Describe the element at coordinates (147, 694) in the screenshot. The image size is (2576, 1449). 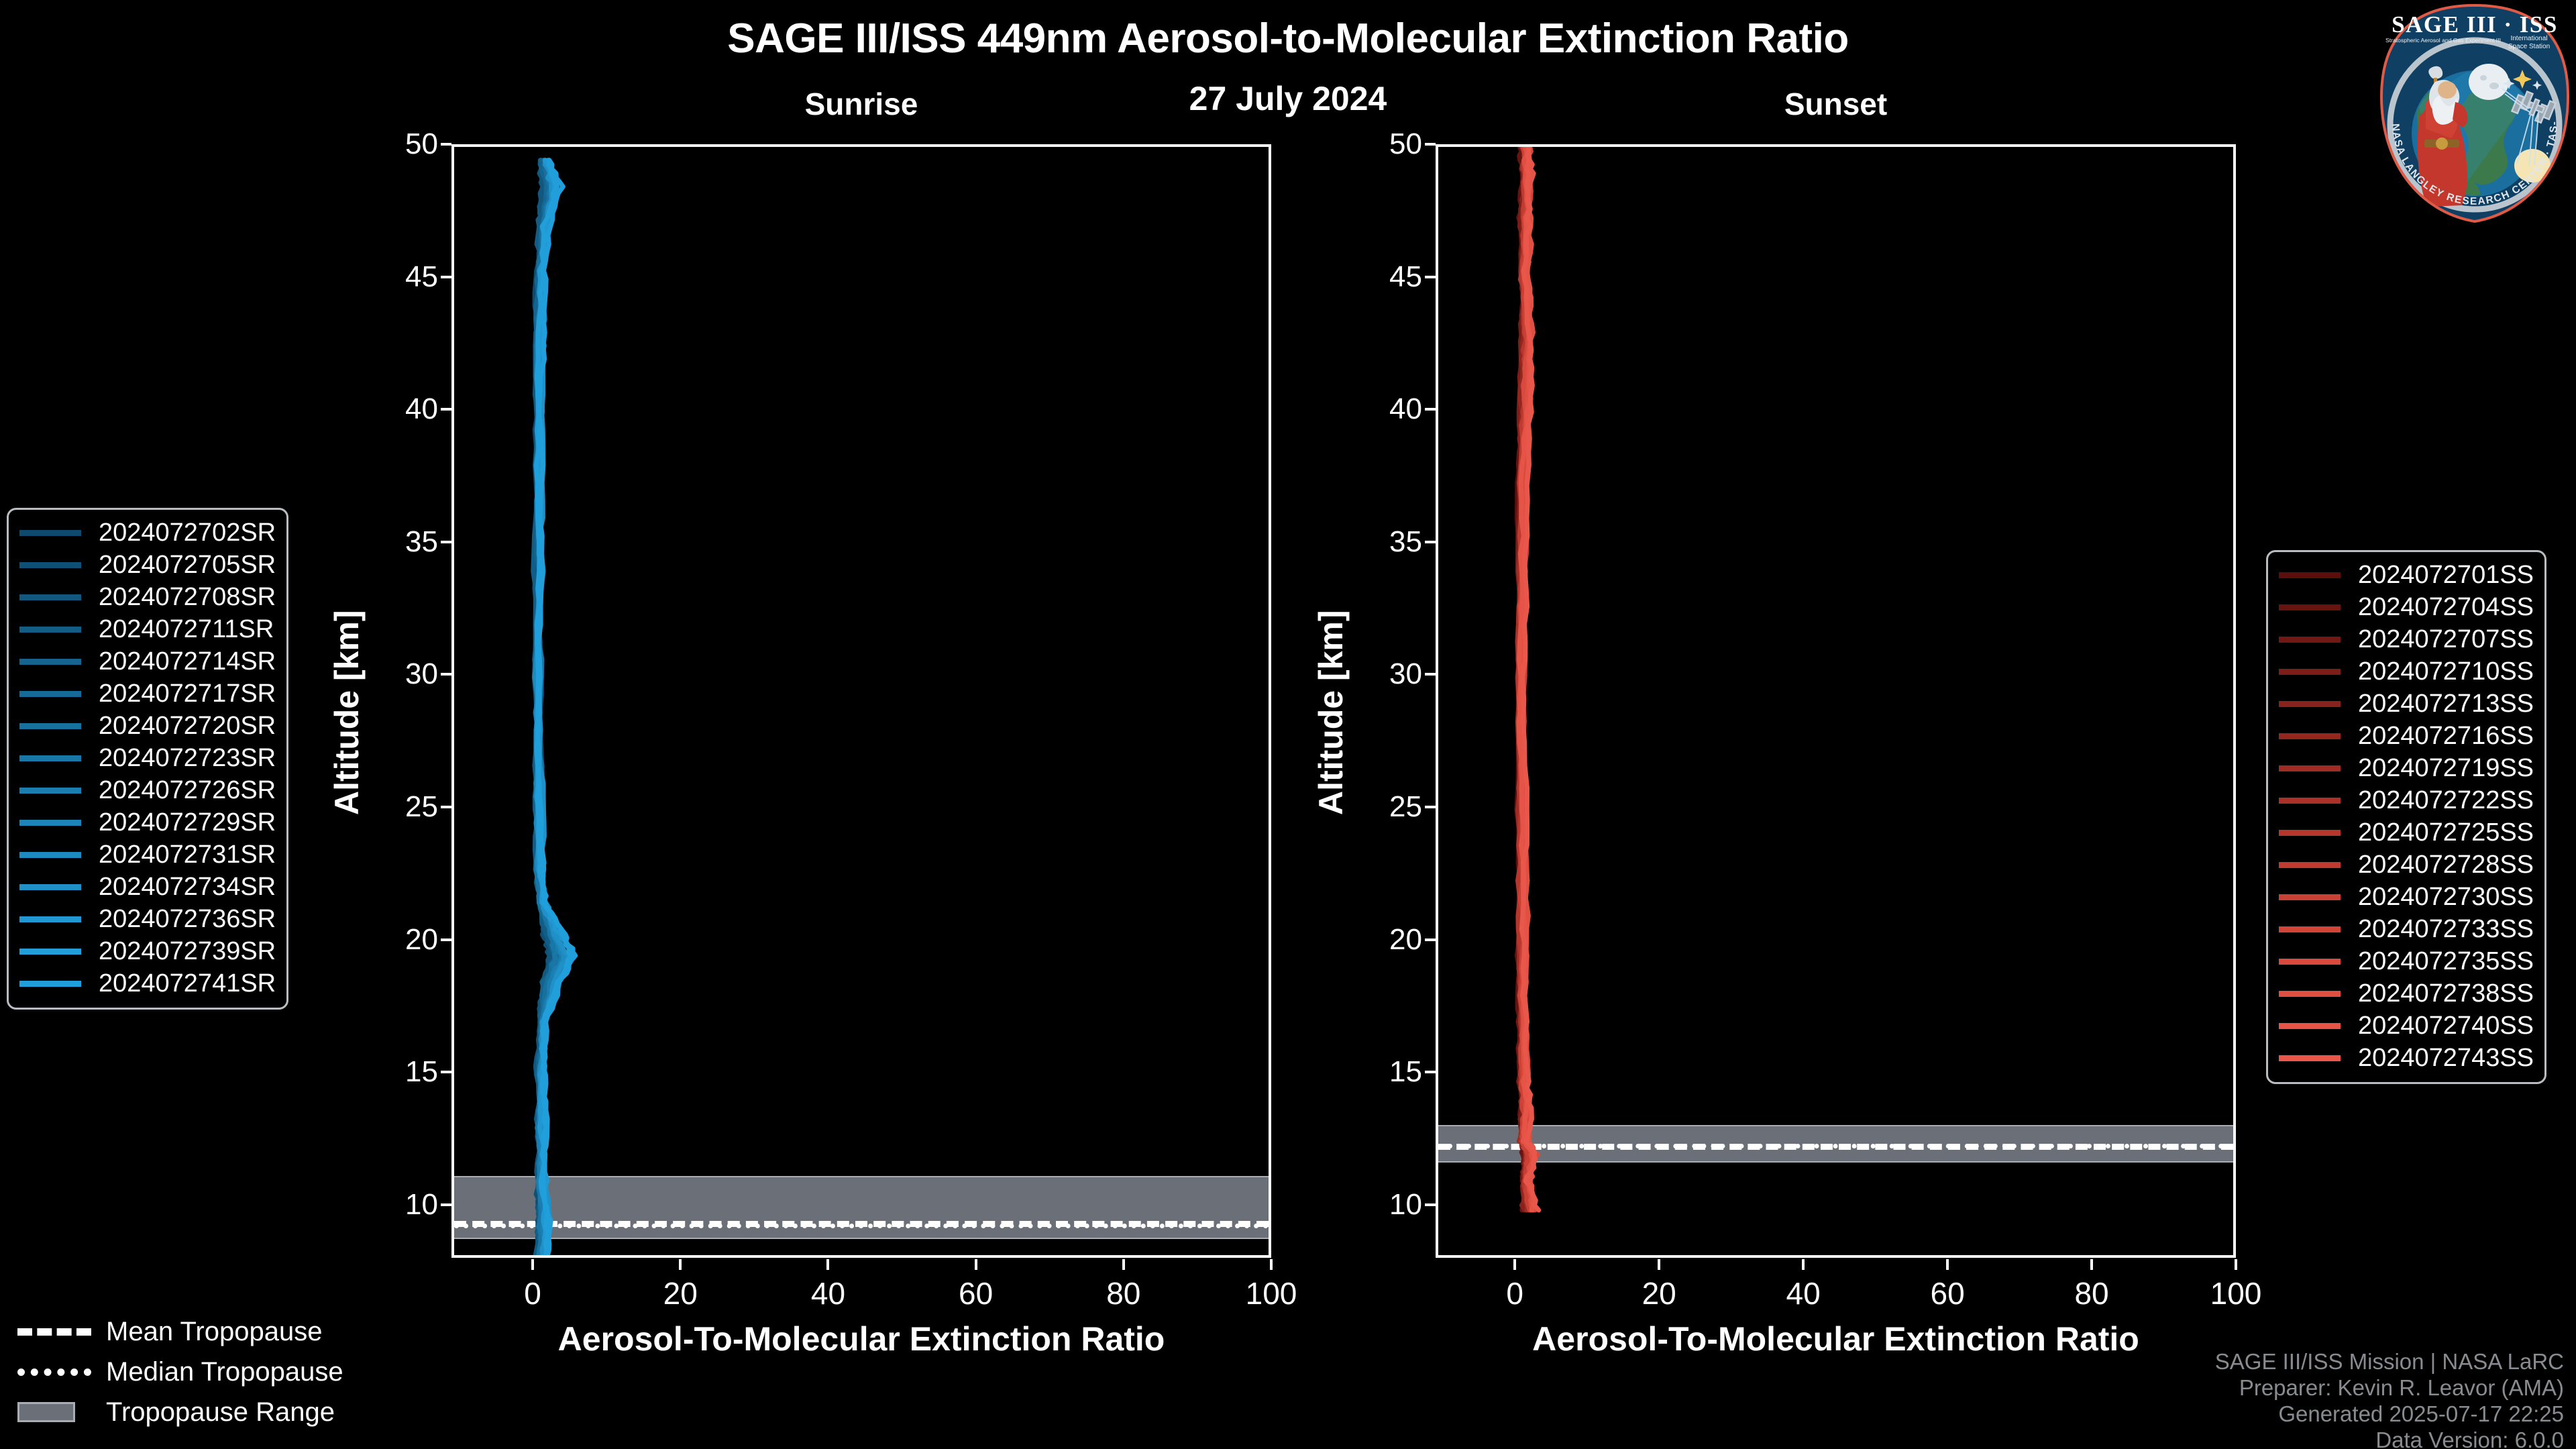
I see `legend-item: 2024072717SR` at that location.